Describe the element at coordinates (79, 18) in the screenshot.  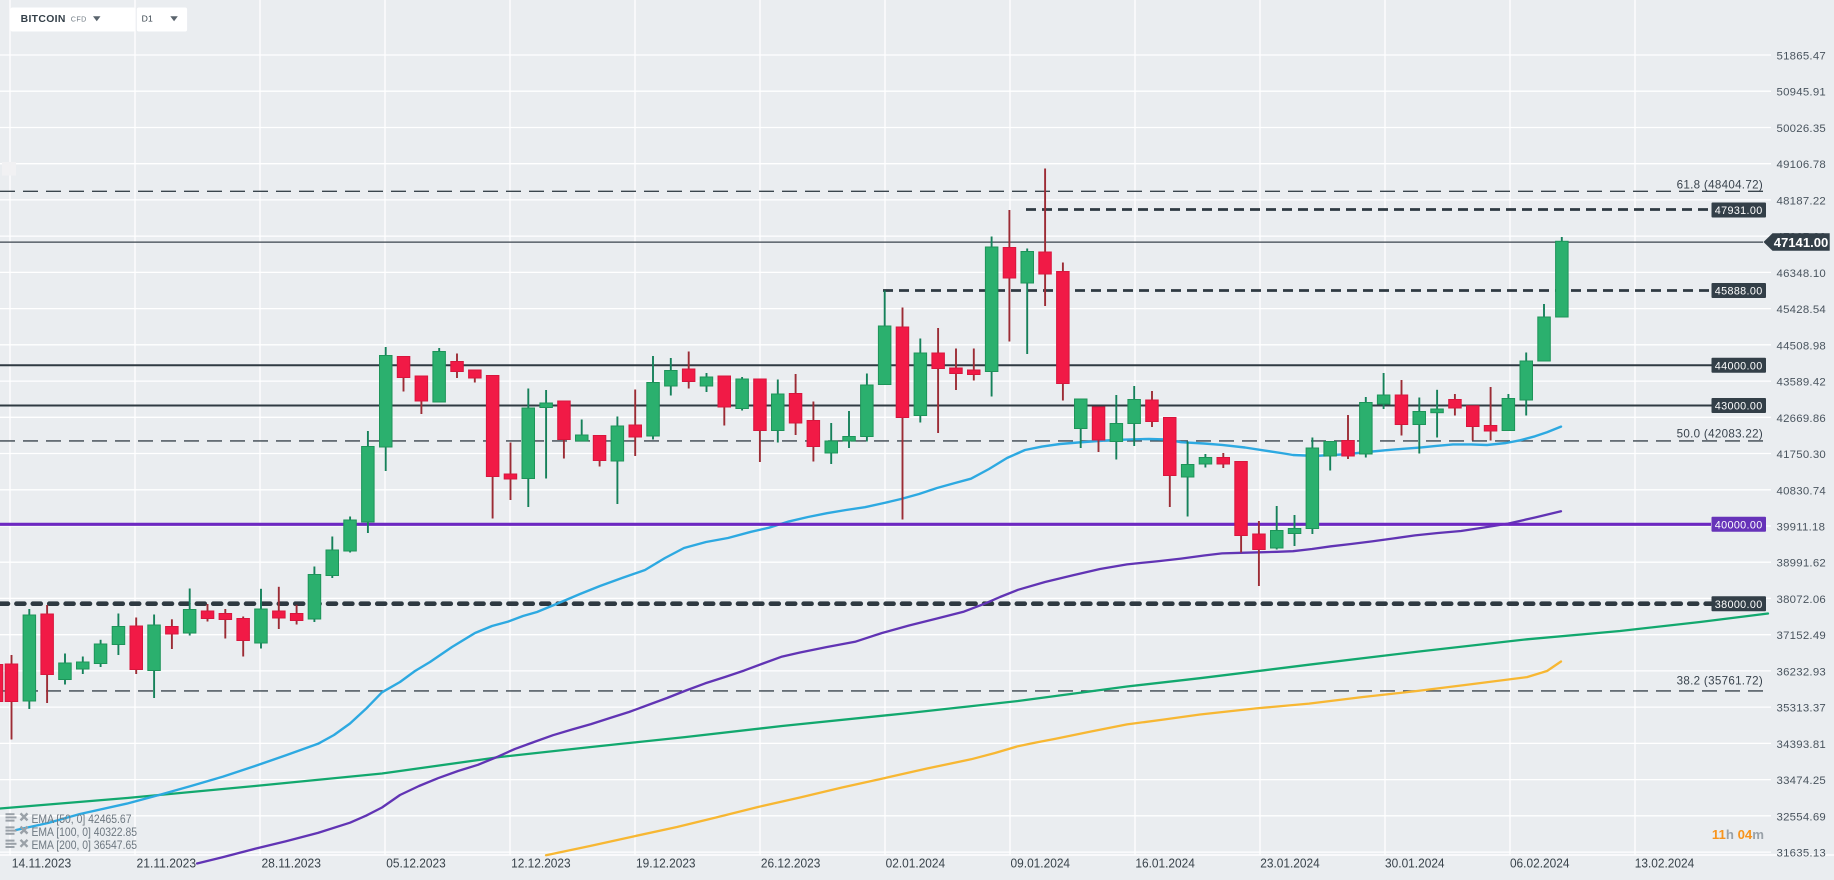
I see `svg-text: CFD` at that location.